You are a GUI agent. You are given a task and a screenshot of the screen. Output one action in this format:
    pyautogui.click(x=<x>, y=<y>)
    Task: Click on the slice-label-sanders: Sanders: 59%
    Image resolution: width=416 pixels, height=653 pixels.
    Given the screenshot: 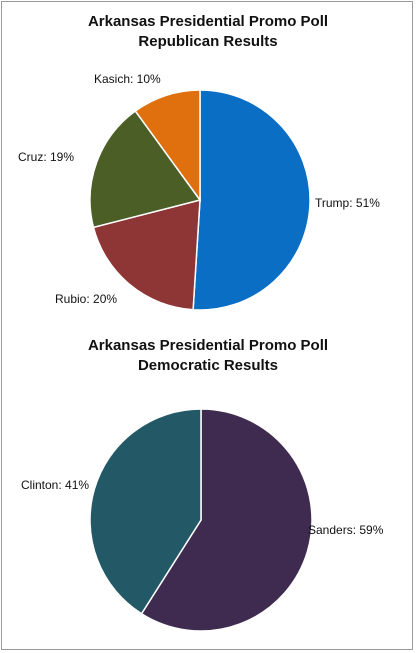 What is the action you would take?
    pyautogui.click(x=346, y=530)
    